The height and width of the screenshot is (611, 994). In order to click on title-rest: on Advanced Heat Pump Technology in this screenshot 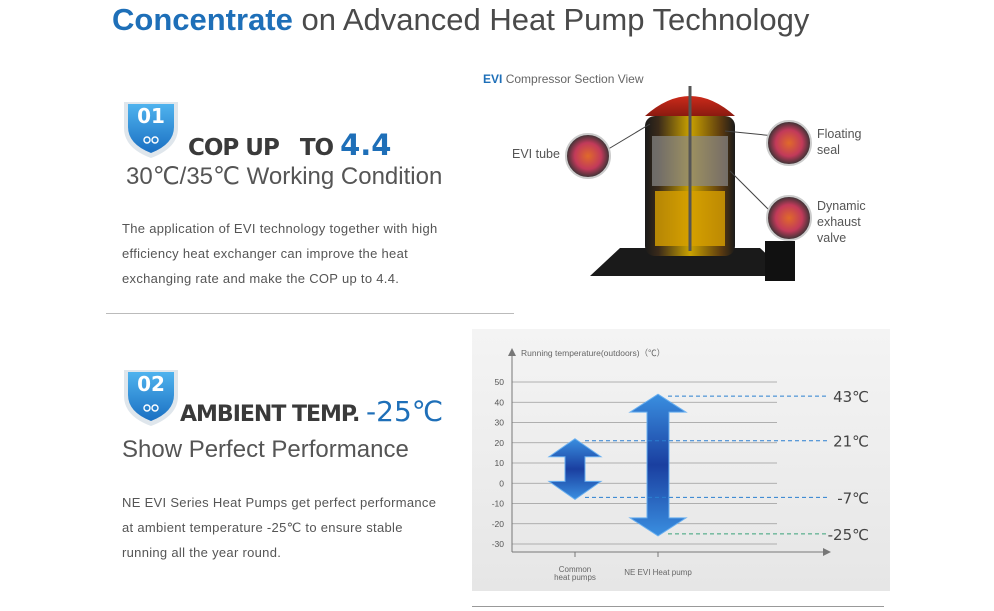, I will do `click(555, 19)`.